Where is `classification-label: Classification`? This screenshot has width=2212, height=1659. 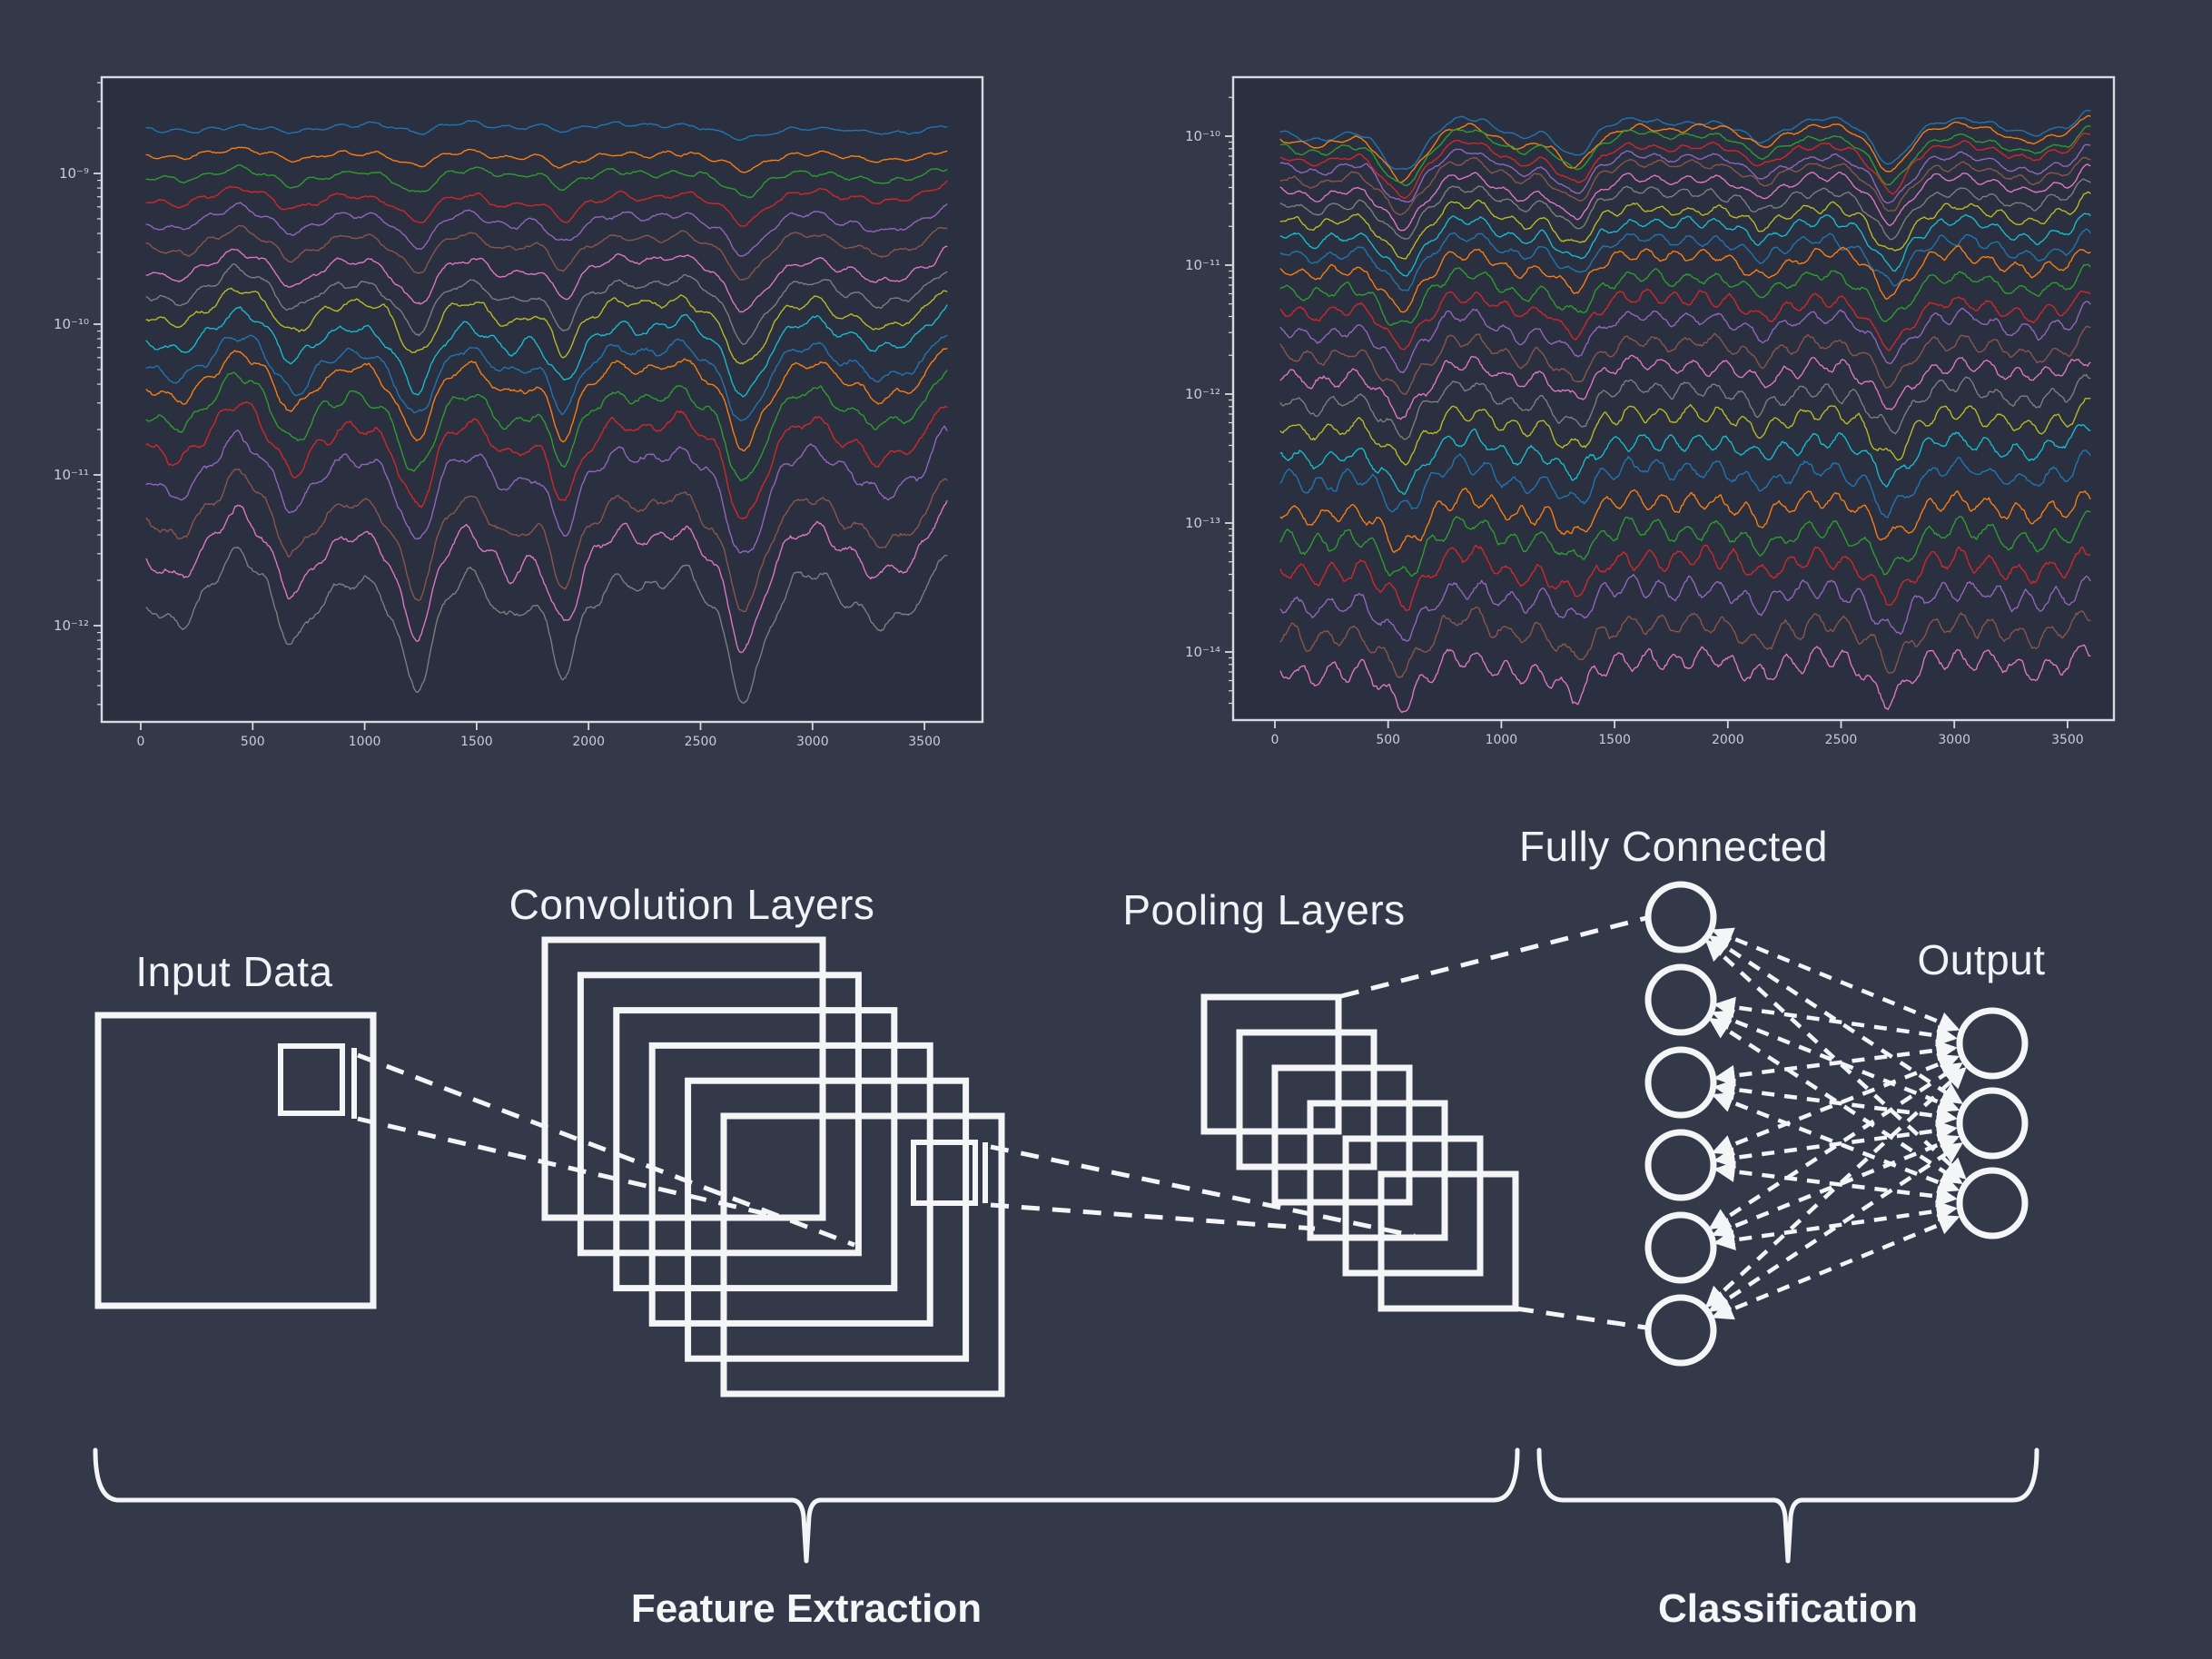
classification-label: Classification is located at coordinates (1788, 1609).